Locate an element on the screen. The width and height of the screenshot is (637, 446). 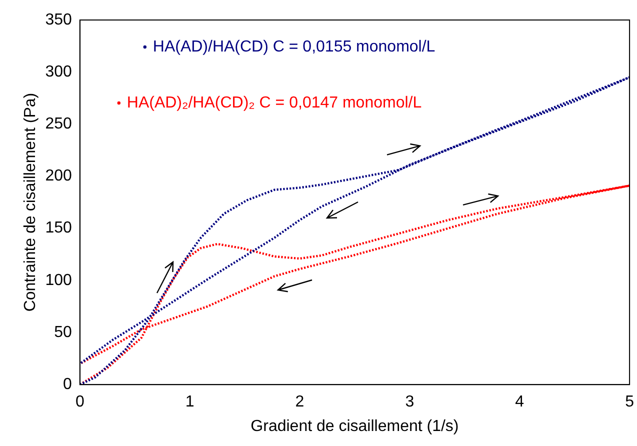
x-axis-title: Gradient de cisaillement (1/s) is located at coordinates (354, 426).